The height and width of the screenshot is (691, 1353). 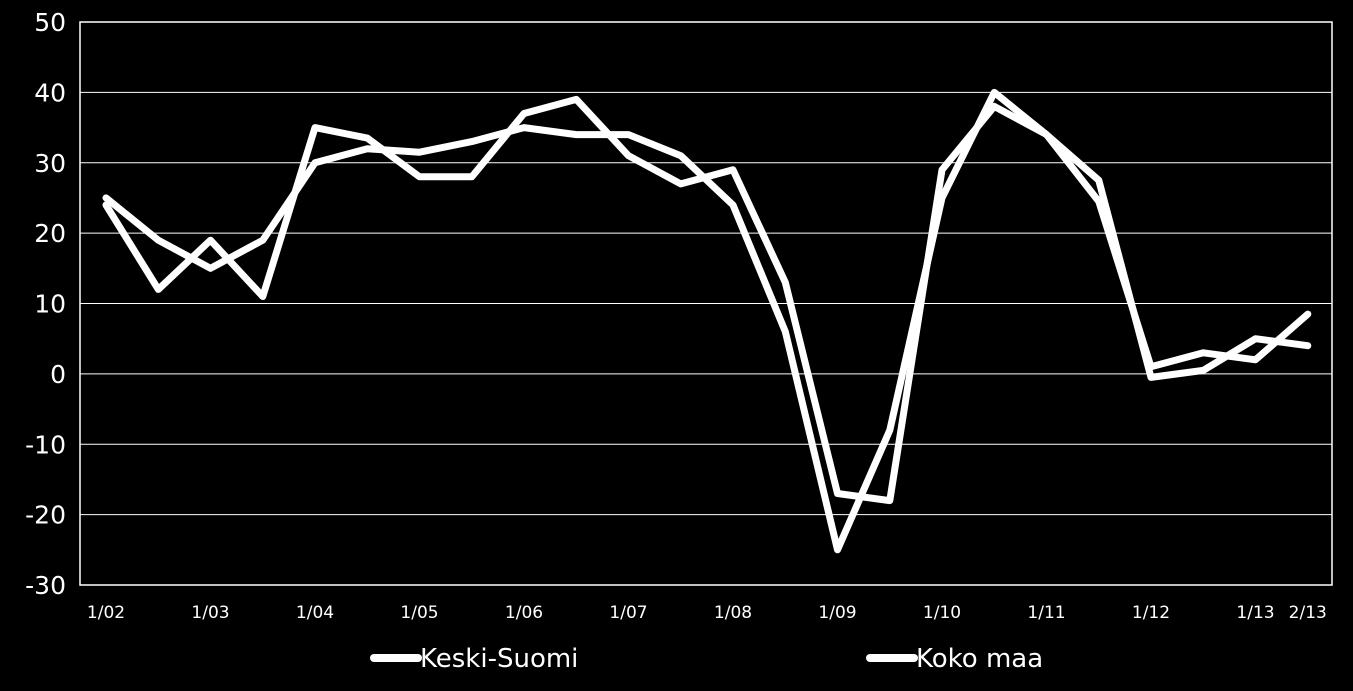 I want to click on x-tick-label: 1/10, so click(x=942, y=613).